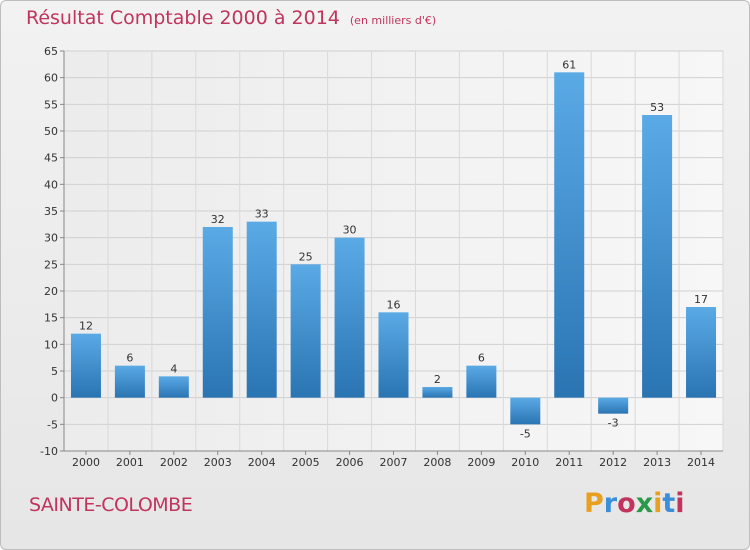 The width and height of the screenshot is (750, 550). I want to click on y-tick-label: 55, so click(51, 104).